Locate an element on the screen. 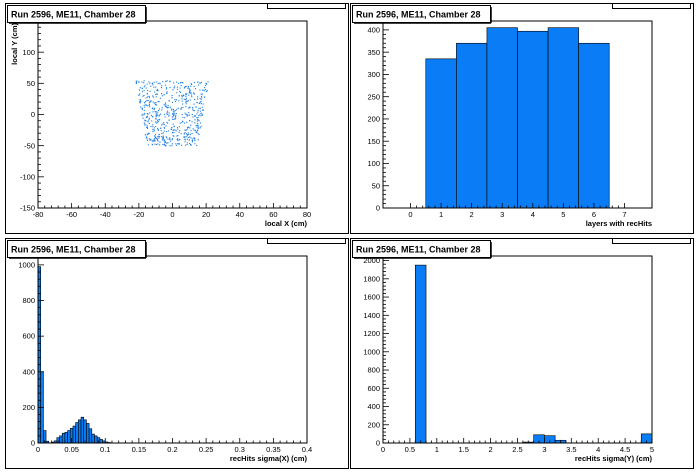 This screenshot has width=696, height=472. x-tick-label: -60 is located at coordinates (71, 214).